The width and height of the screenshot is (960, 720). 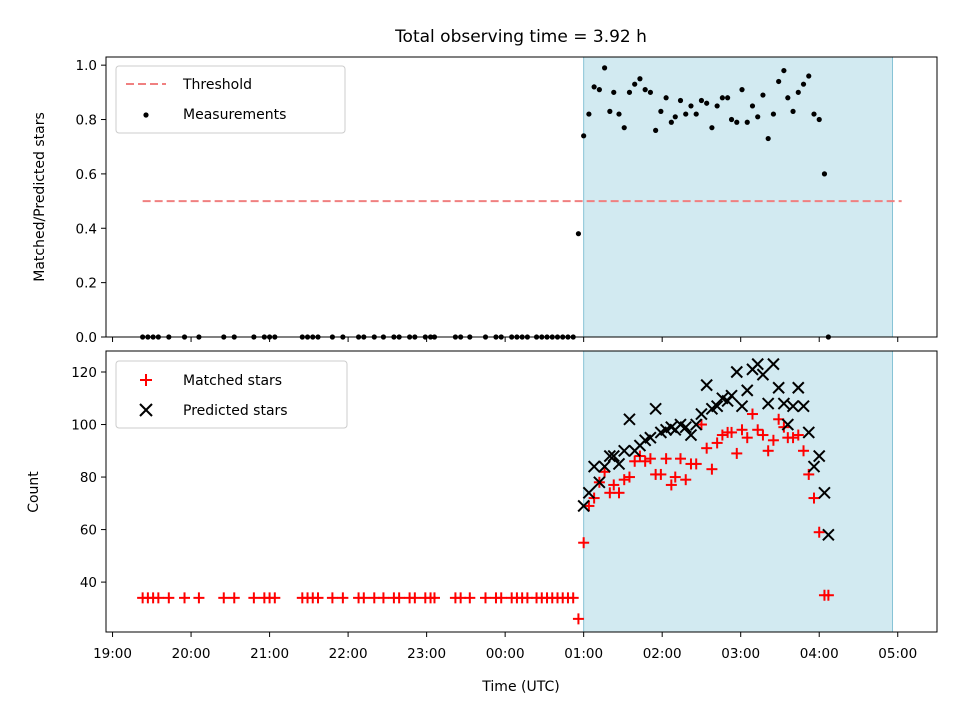 I want to click on y-tick-label: 40, so click(x=88, y=583).